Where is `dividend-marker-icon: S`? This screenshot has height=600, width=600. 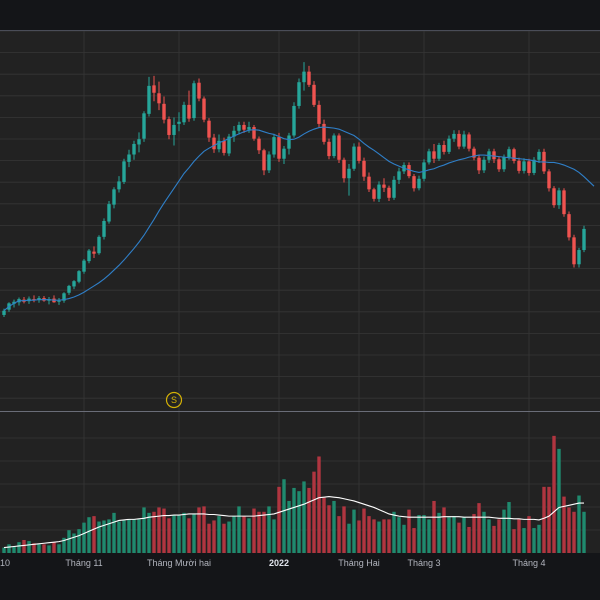 dividend-marker-icon: S is located at coordinates (174, 400).